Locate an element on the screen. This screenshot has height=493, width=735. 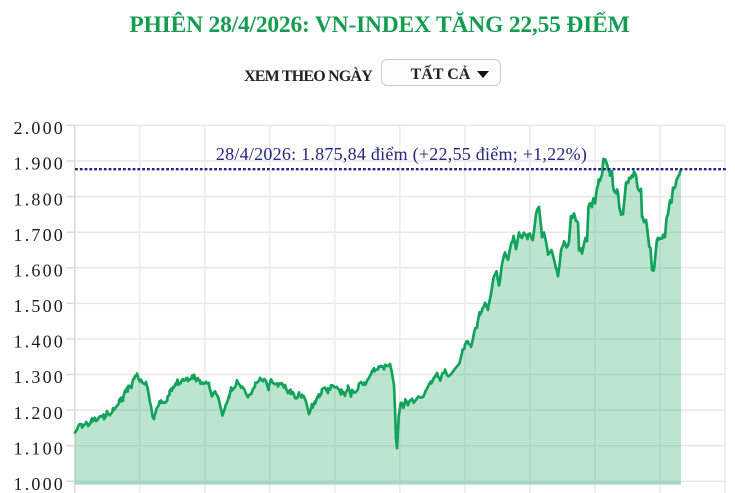
svg-text: 1.900 is located at coordinates (40, 164).